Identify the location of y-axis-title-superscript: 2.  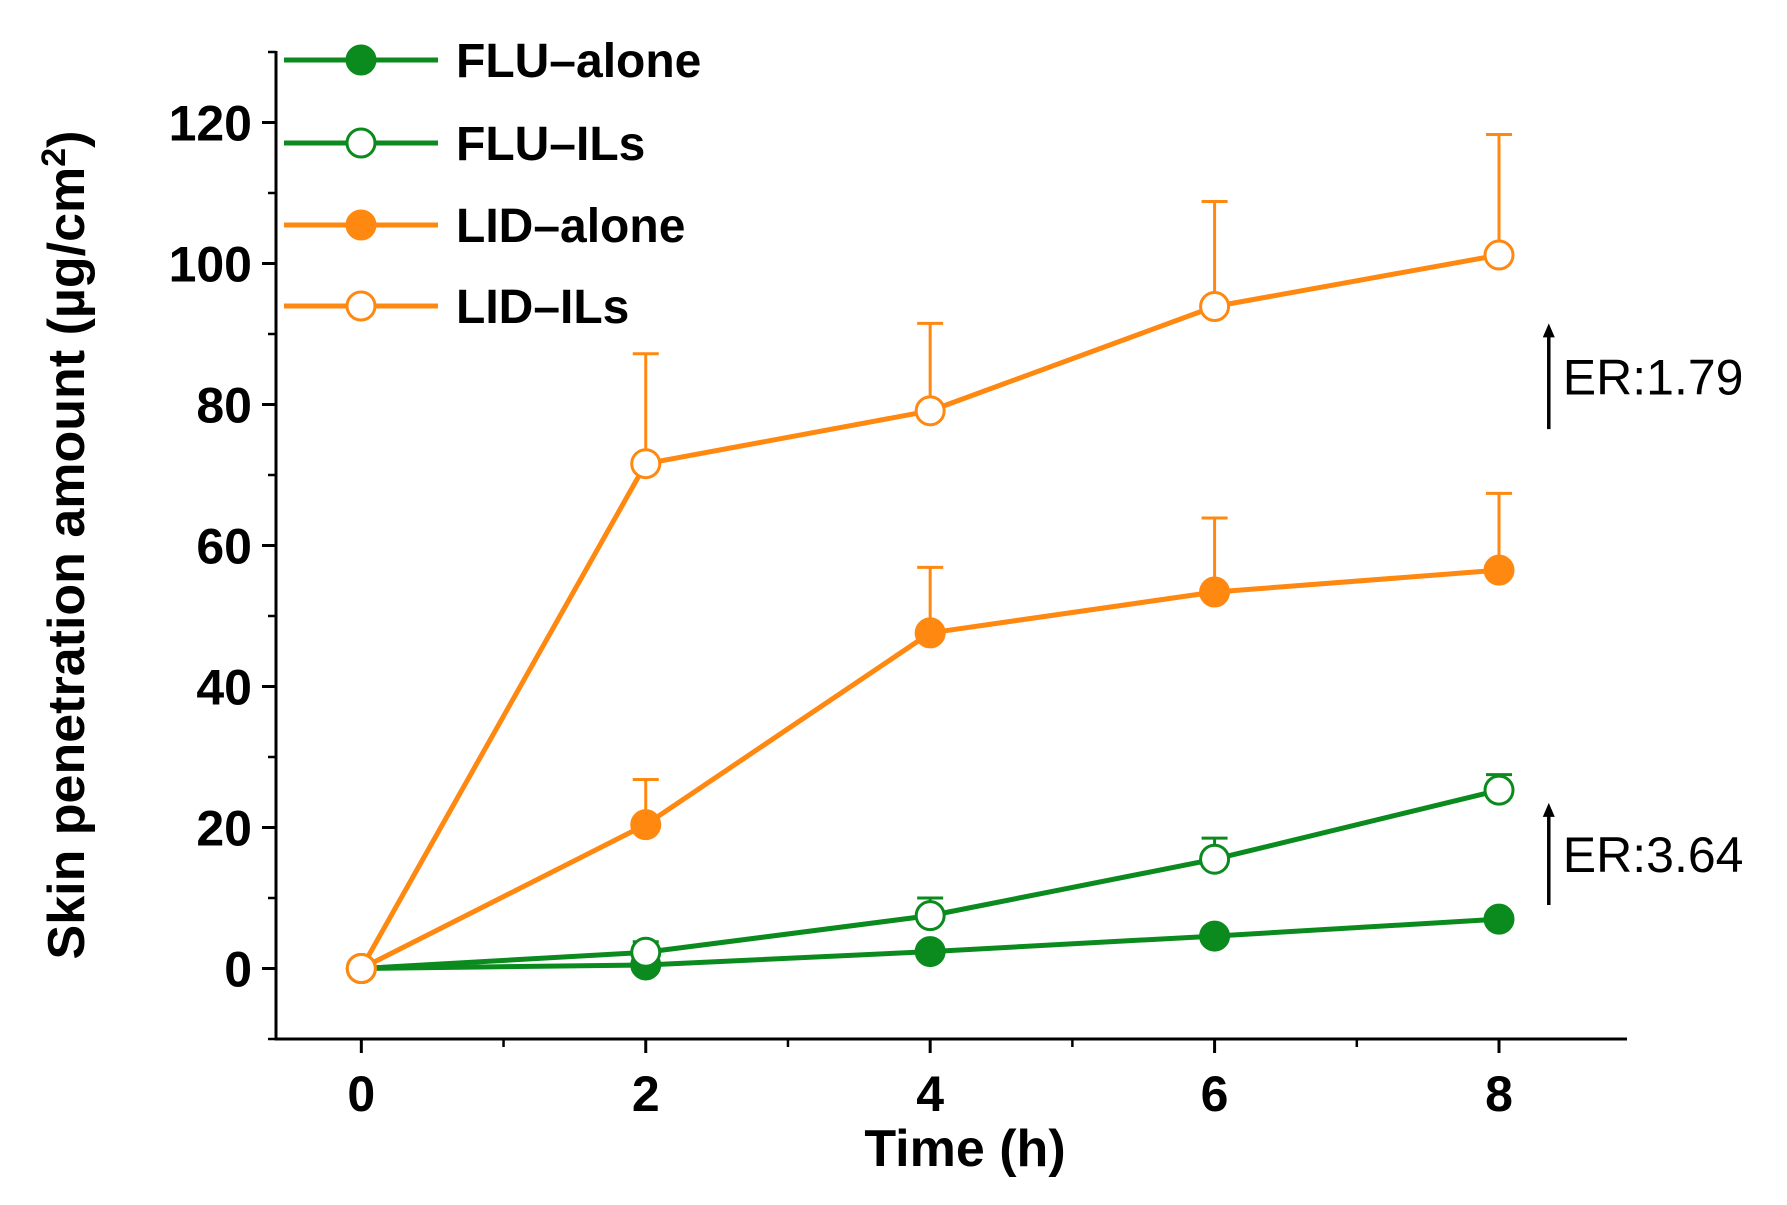
(54, 157).